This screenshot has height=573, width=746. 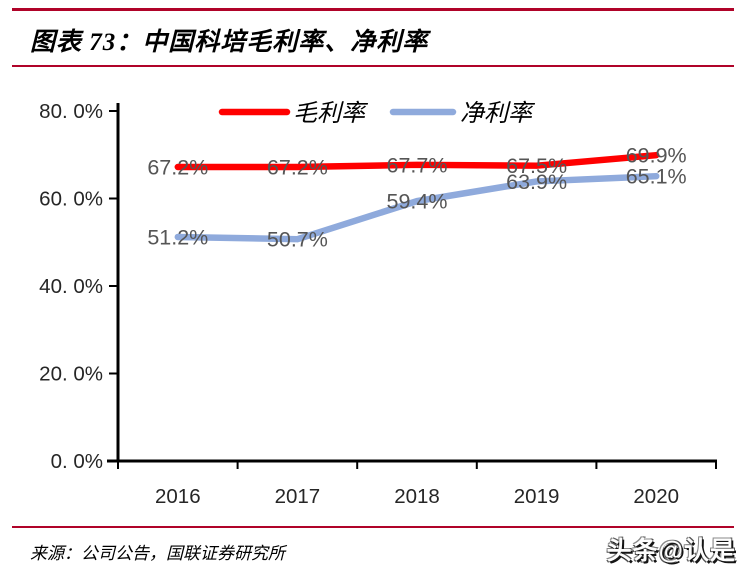 What do you see at coordinates (297, 240) in the screenshot?
I see `point-label-net-margin: 50.7%` at bounding box center [297, 240].